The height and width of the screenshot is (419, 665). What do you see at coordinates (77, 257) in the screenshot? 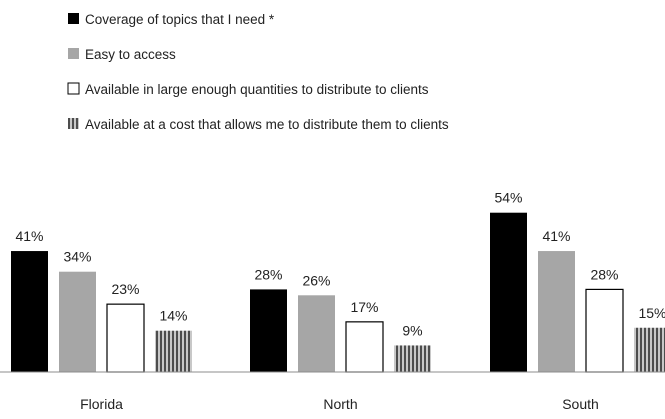
I see `value-label-florida-series-2: 34%` at bounding box center [77, 257].